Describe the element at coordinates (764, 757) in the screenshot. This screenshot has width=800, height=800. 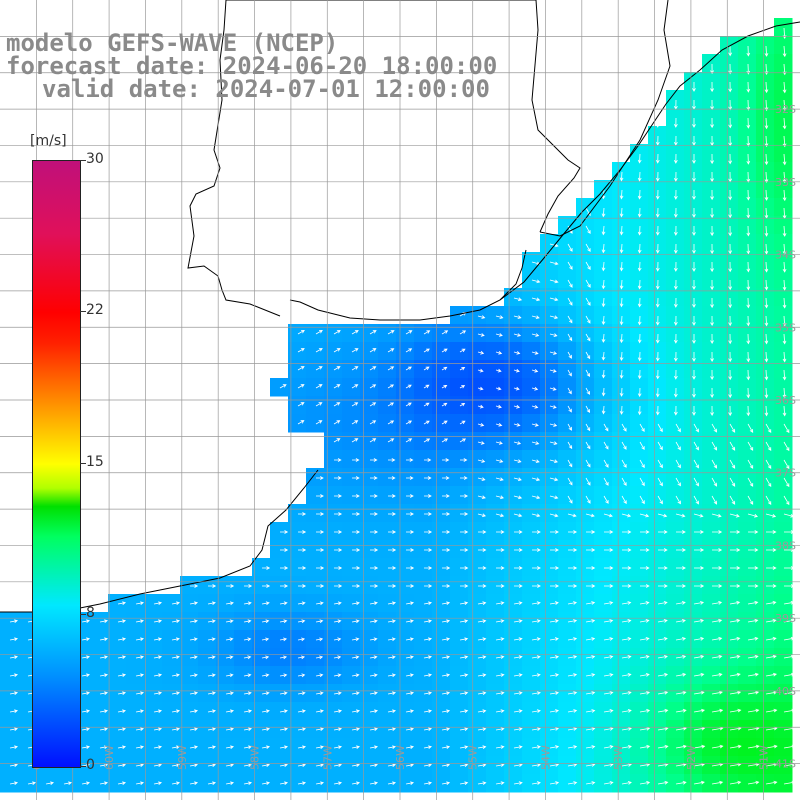
I see `longitude-label: 51W` at that location.